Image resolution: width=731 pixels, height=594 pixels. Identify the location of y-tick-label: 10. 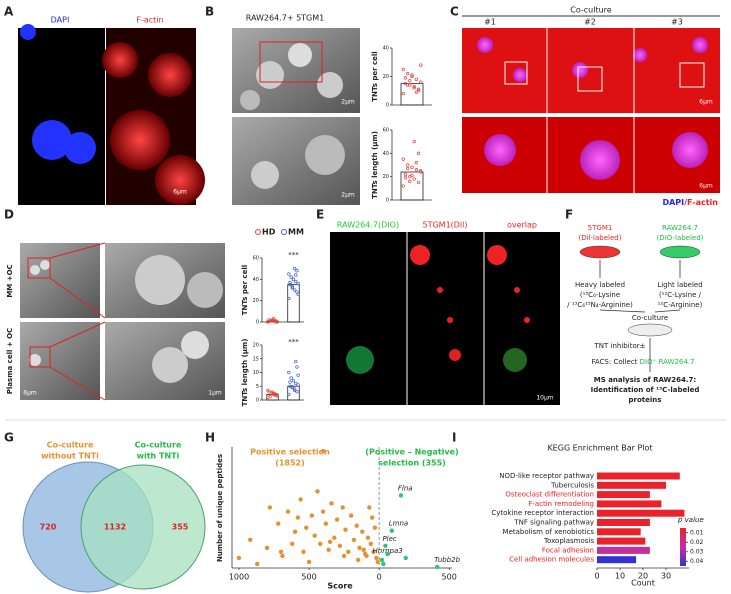
(256, 373).